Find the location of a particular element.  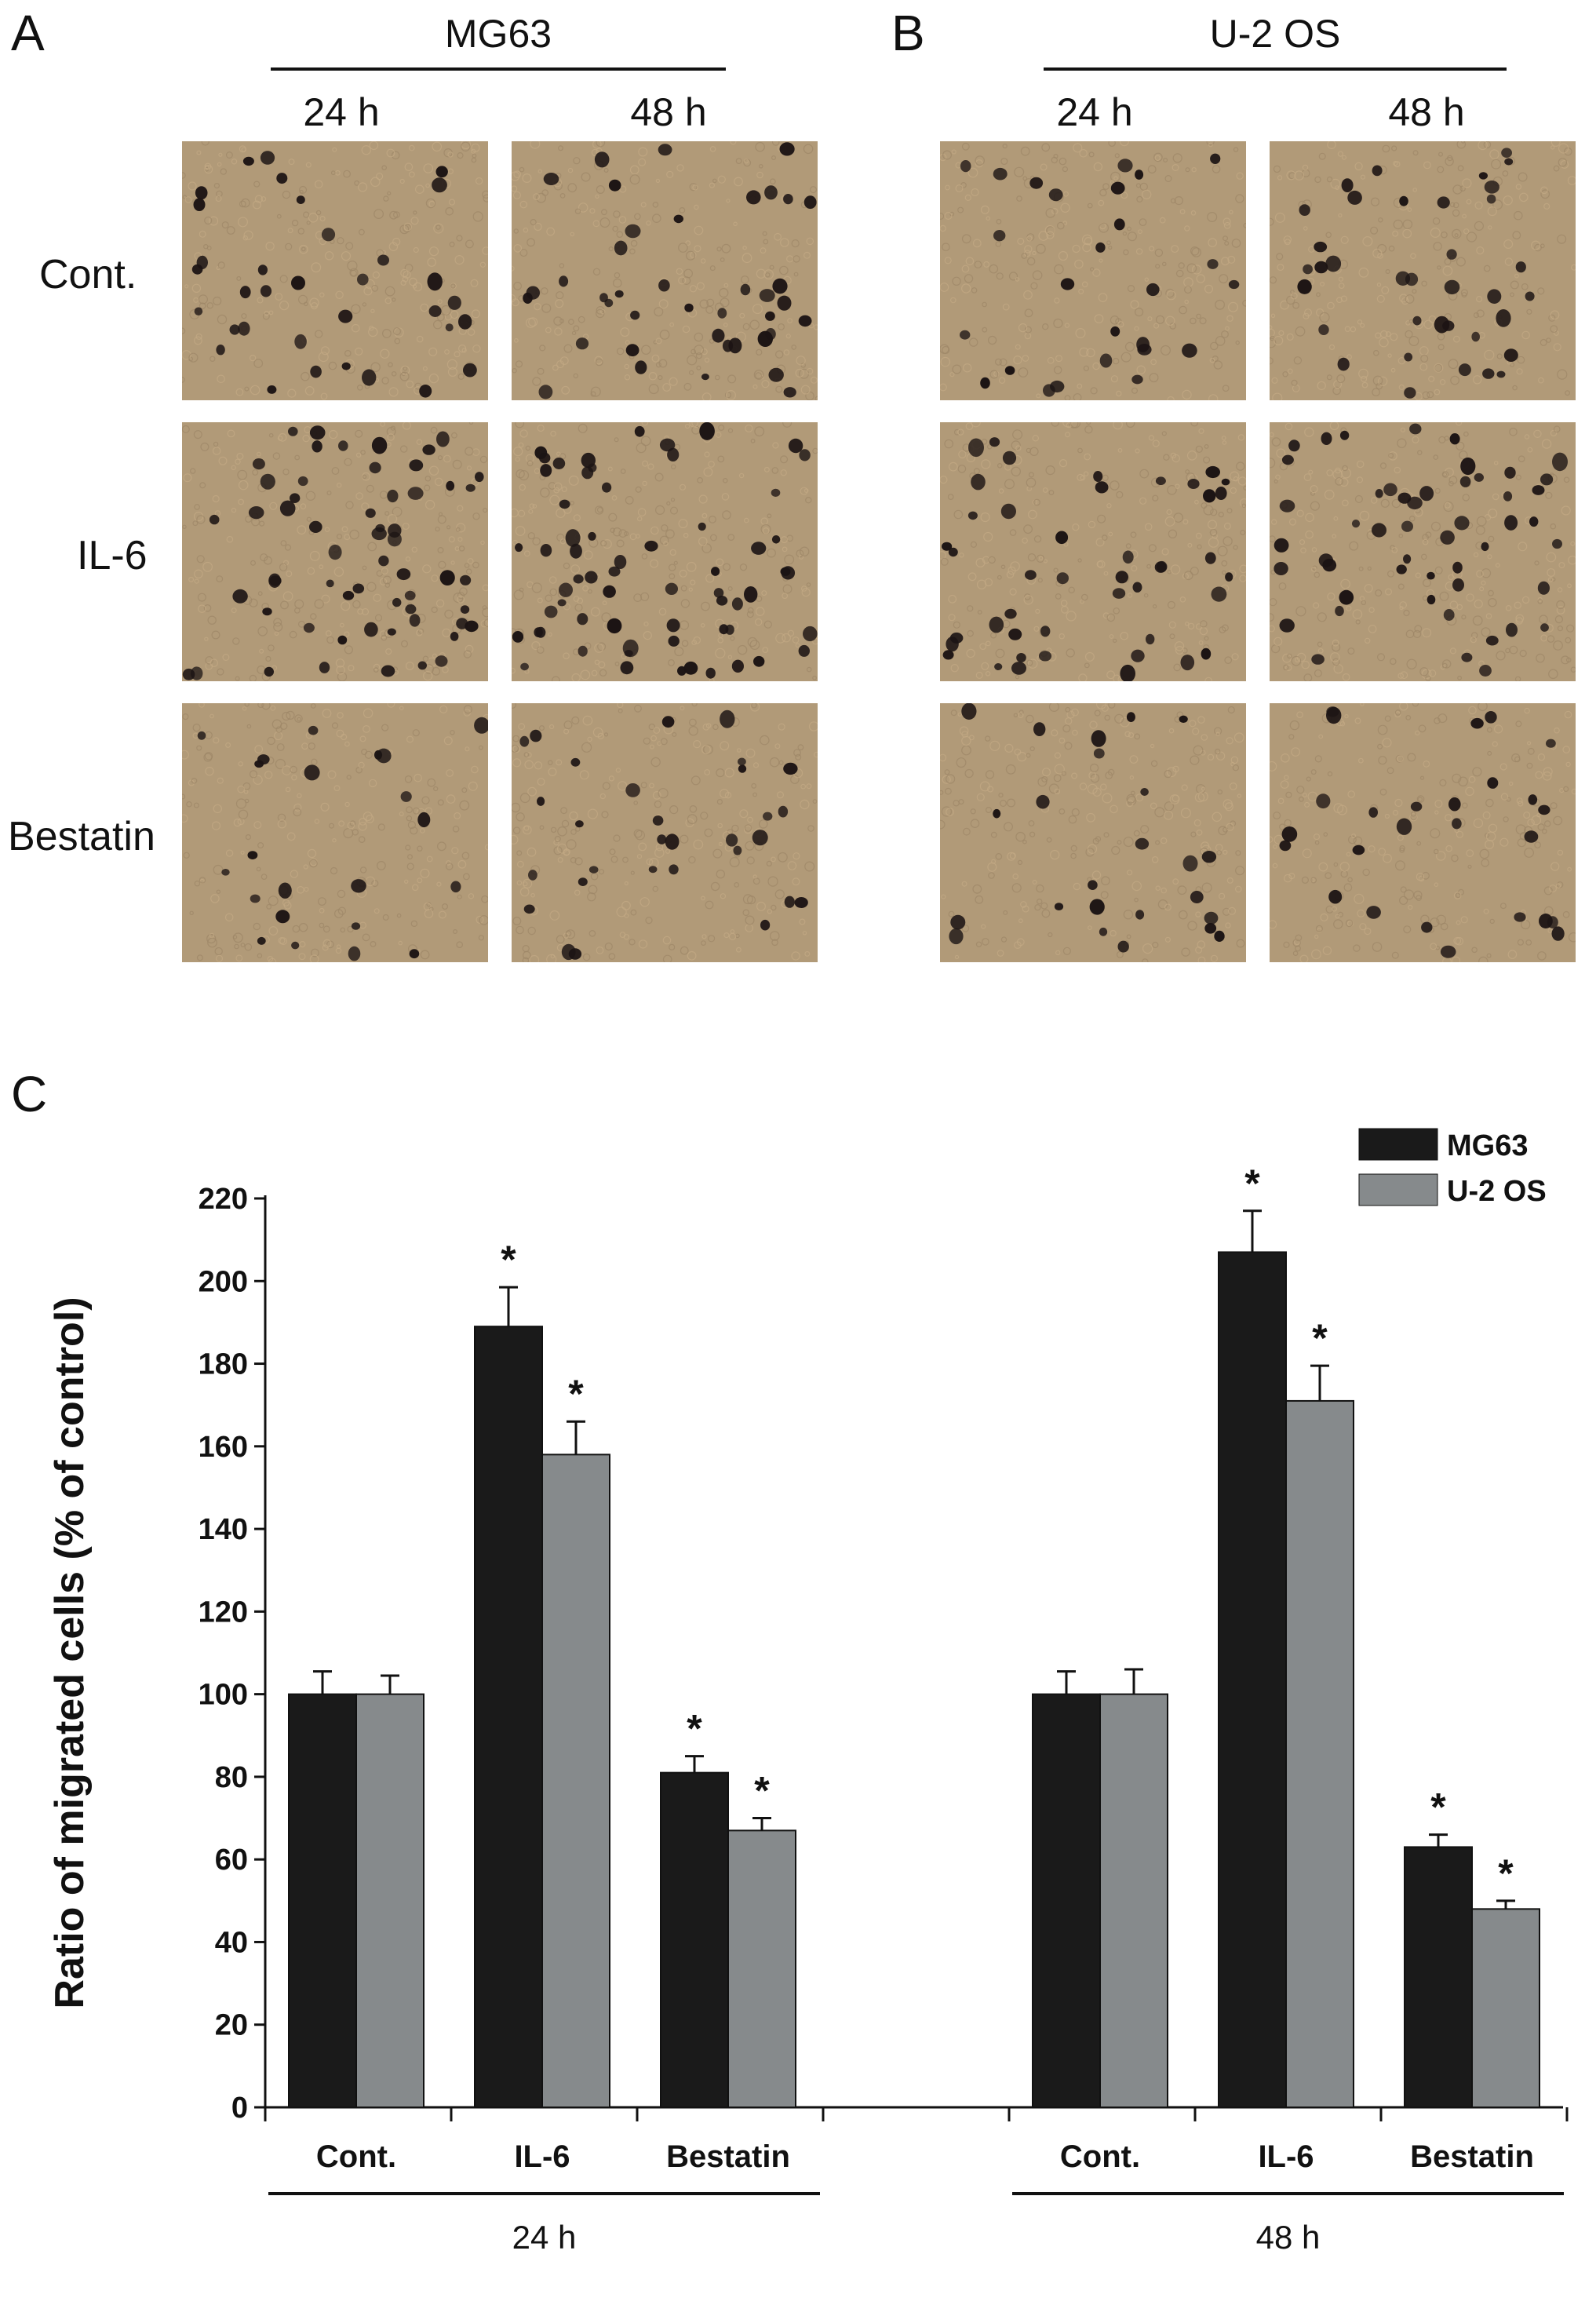

y-tick-label: 100 is located at coordinates (223, 1696).